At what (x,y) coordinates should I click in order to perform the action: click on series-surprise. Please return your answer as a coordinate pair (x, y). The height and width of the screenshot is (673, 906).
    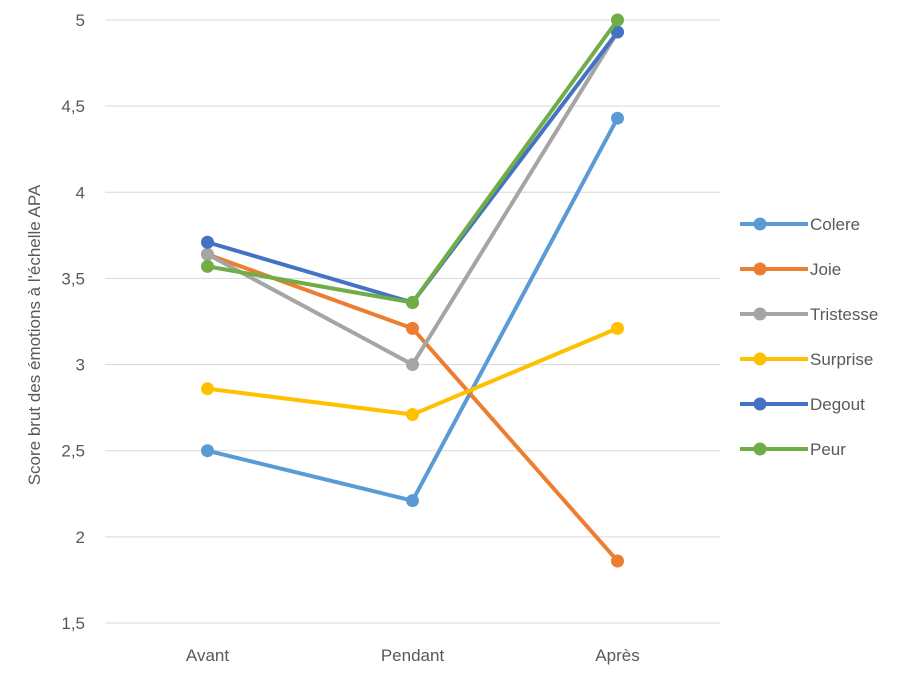
    Looking at the image, I should click on (412, 371).